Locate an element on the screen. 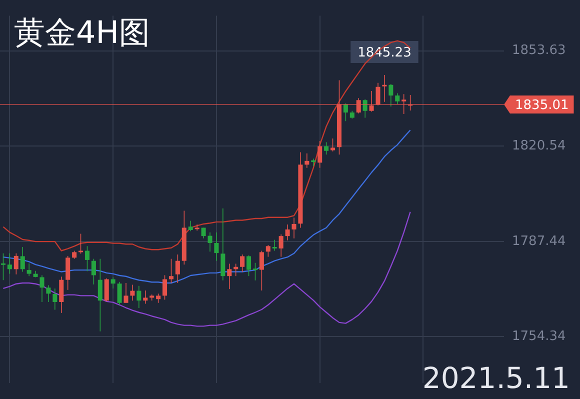 The image size is (580, 399). y-tick-label: 1820.54 is located at coordinates (539, 146).